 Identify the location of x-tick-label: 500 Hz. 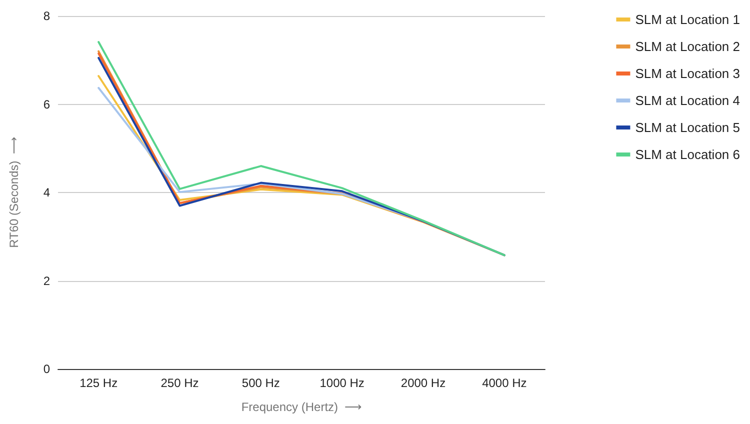
(261, 383).